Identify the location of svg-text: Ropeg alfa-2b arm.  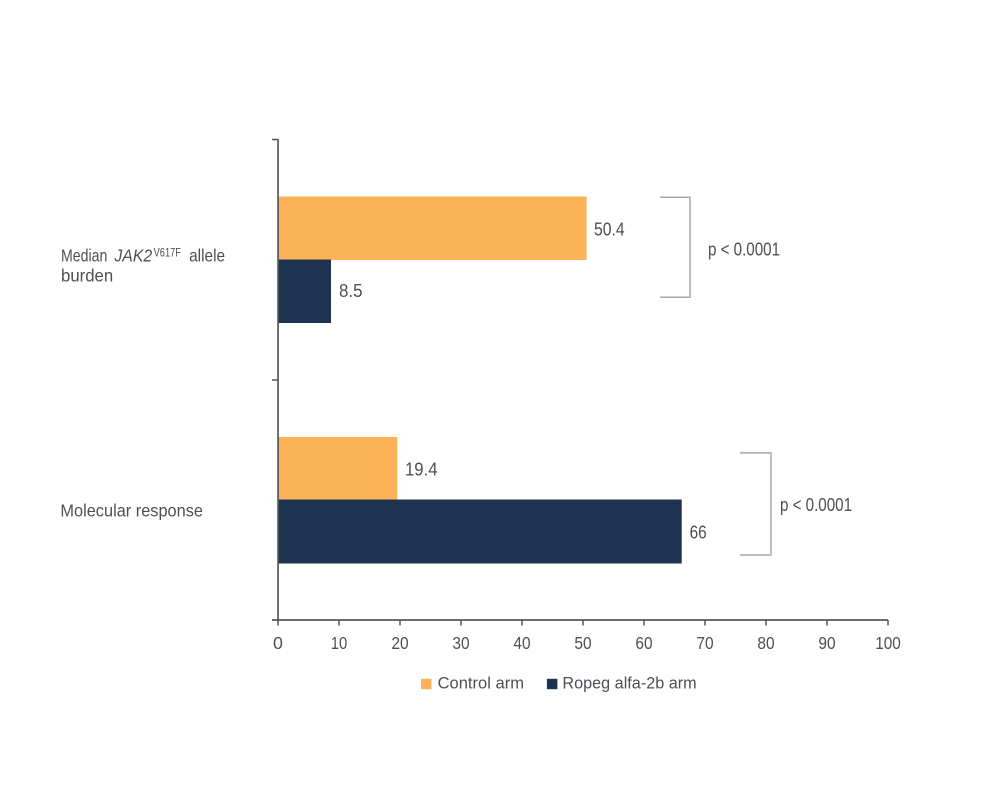
(629, 684).